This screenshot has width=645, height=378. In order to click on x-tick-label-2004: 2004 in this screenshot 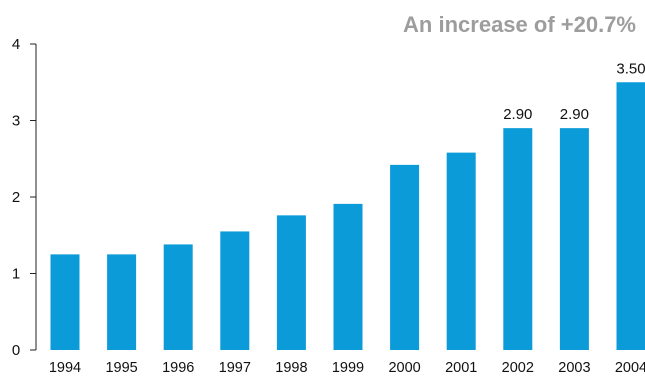, I will do `click(630, 368)`.